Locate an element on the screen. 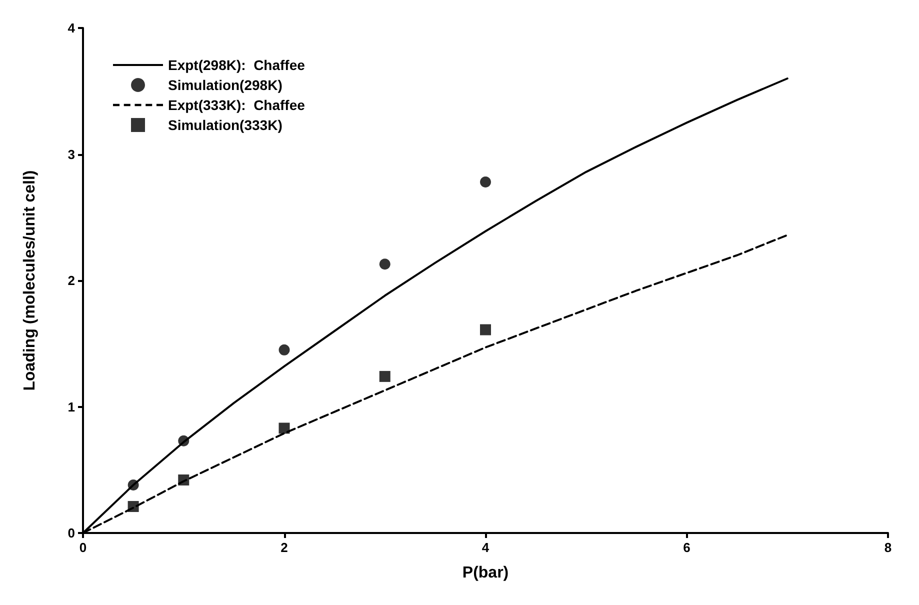  legend-label: Simulation(298K) is located at coordinates (225, 85).